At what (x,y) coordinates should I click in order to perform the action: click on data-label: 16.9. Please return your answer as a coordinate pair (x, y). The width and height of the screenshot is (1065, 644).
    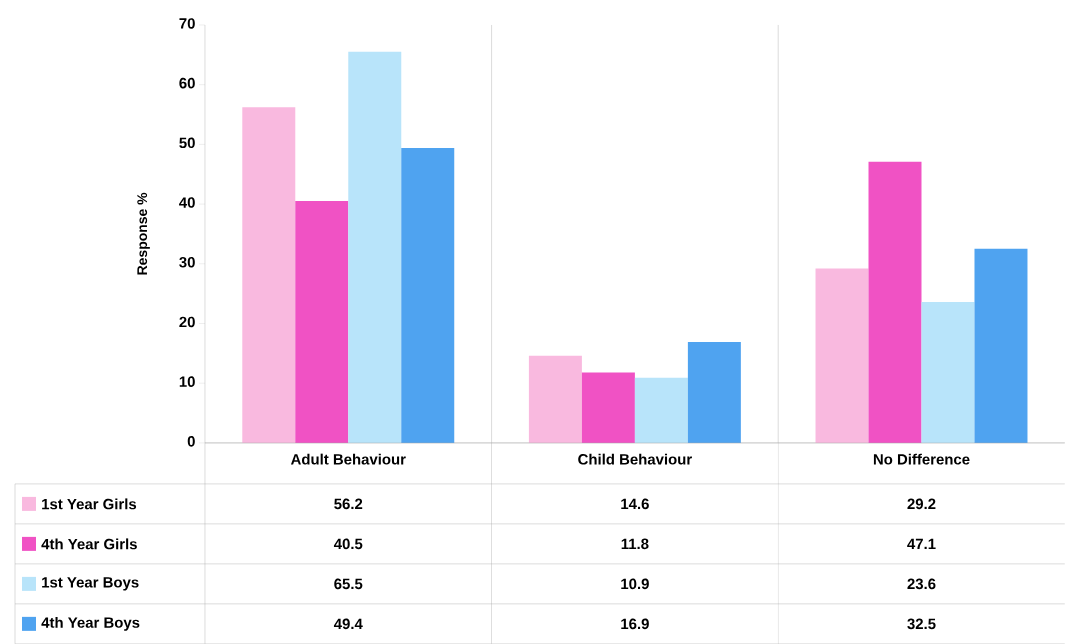
    Looking at the image, I should click on (635, 624).